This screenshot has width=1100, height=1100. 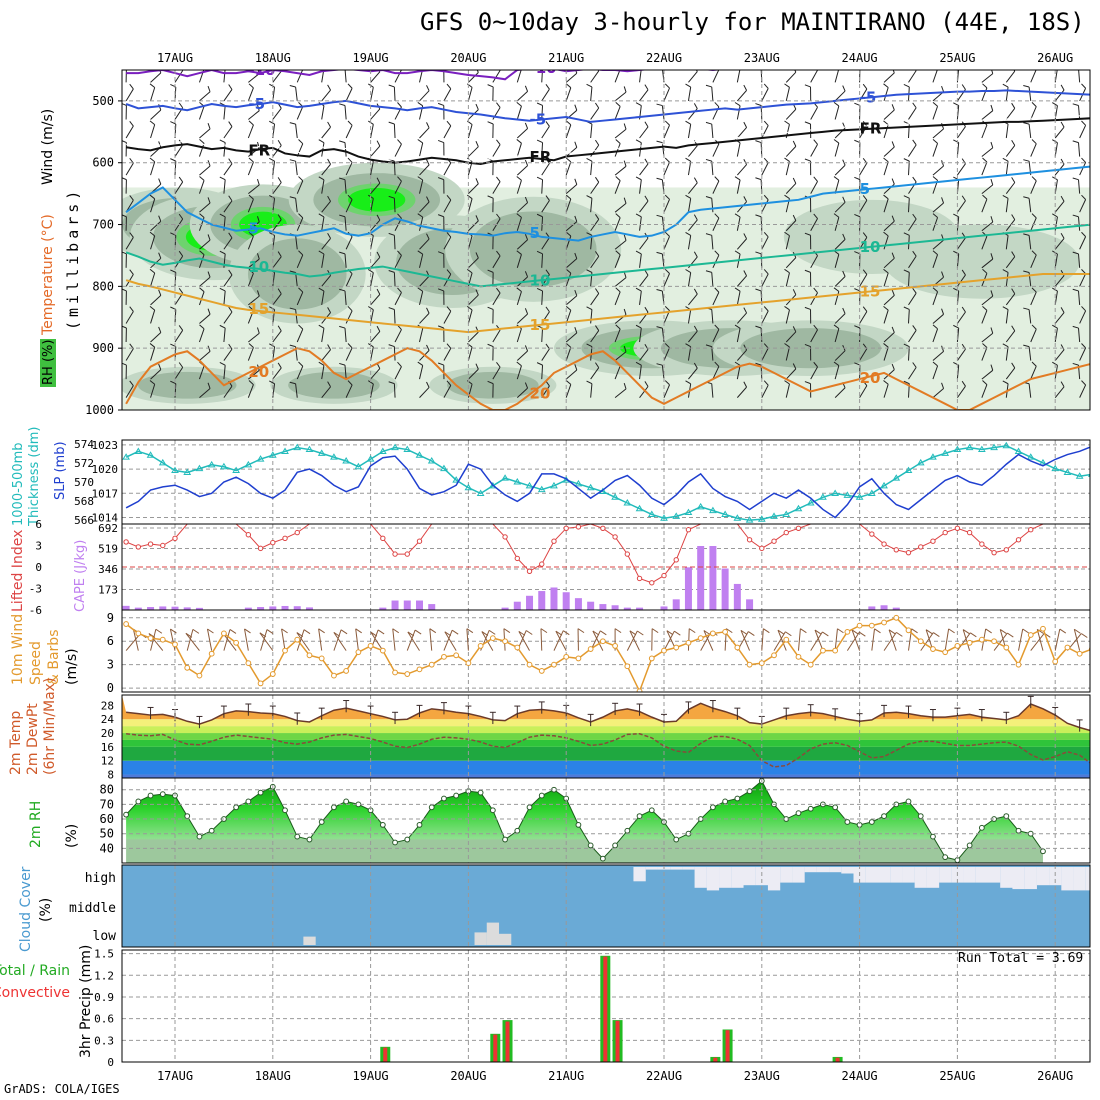 What do you see at coordinates (749, 876) in the screenshot?
I see `cloud-high-cell` at bounding box center [749, 876].